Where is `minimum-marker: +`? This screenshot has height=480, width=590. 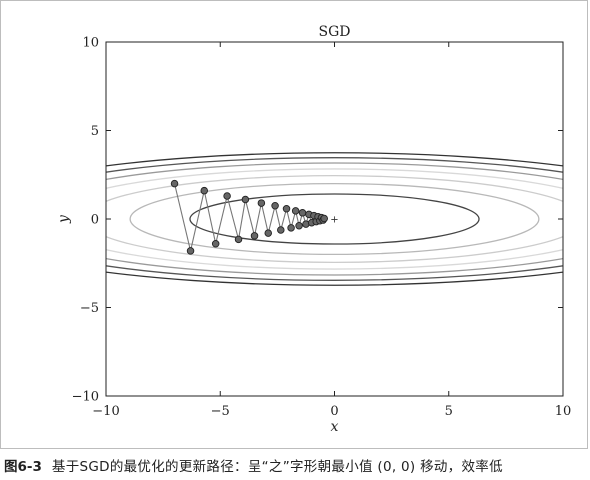
minimum-marker: + is located at coordinates (334, 220).